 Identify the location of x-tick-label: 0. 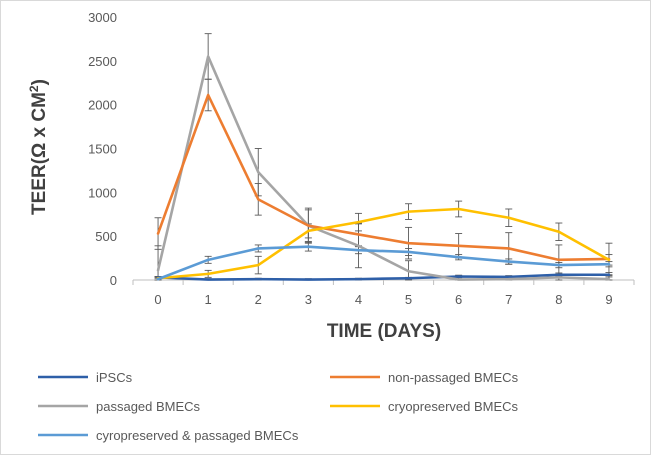
(157, 299).